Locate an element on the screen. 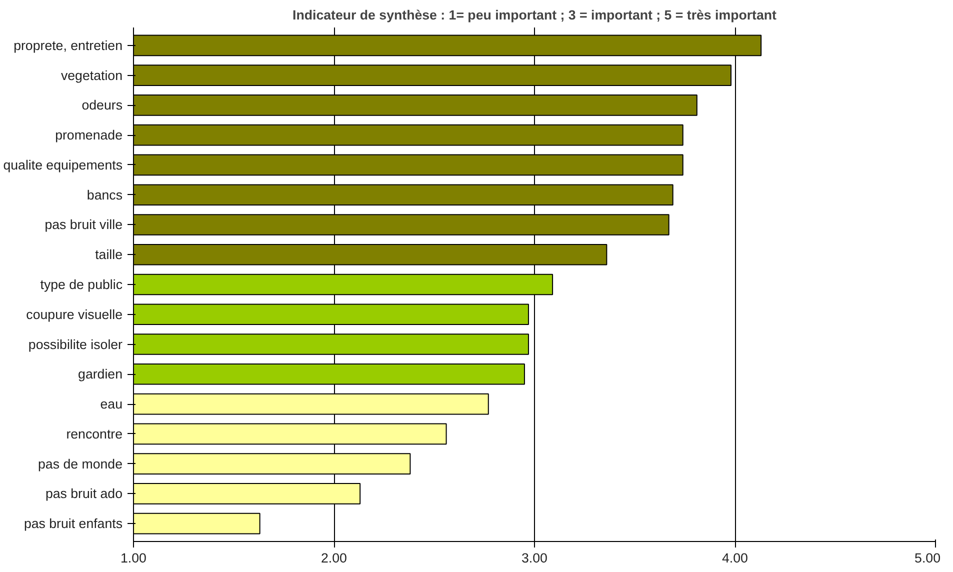  y-tick-label: pas bruit enfants is located at coordinates (73, 524).